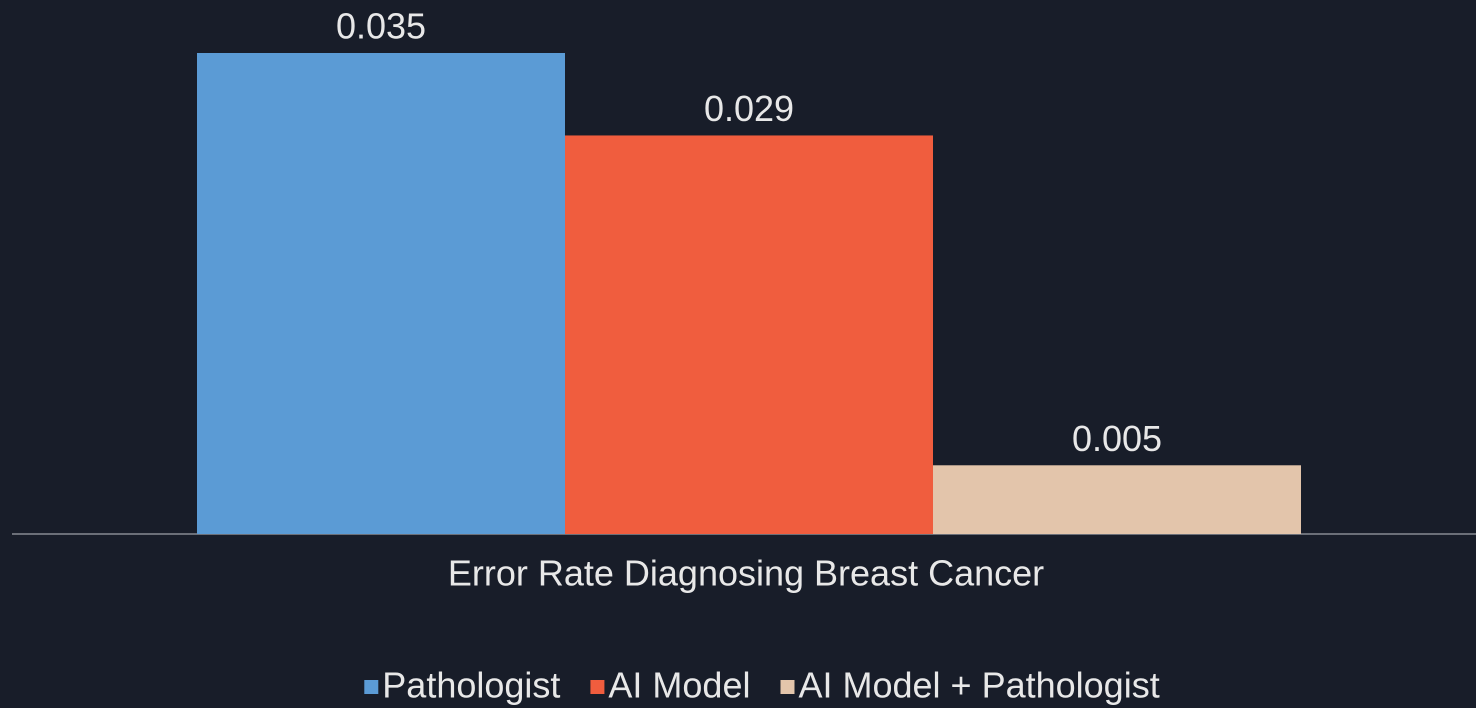 The image size is (1476, 708). What do you see at coordinates (1117, 438) in the screenshot?
I see `value-label: 0.005` at bounding box center [1117, 438].